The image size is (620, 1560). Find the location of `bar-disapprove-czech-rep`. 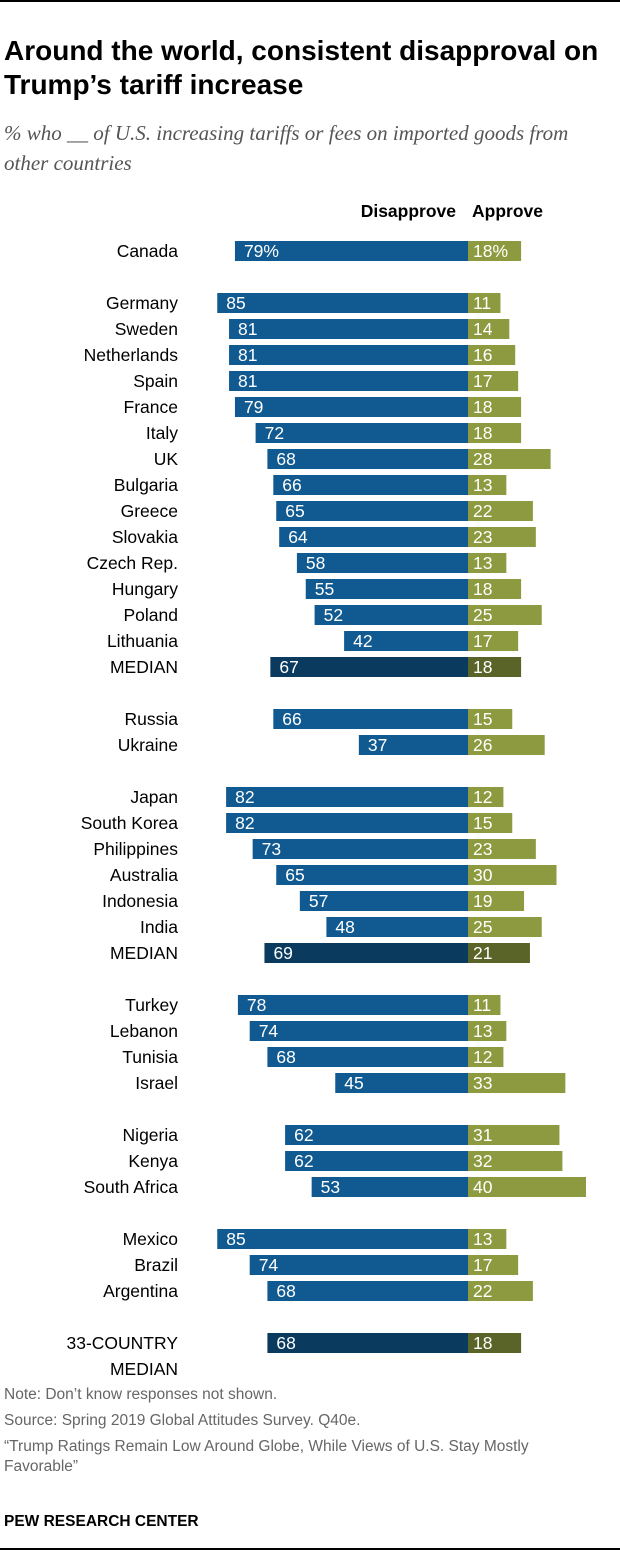

bar-disapprove-czech-rep is located at coordinates (382, 563).